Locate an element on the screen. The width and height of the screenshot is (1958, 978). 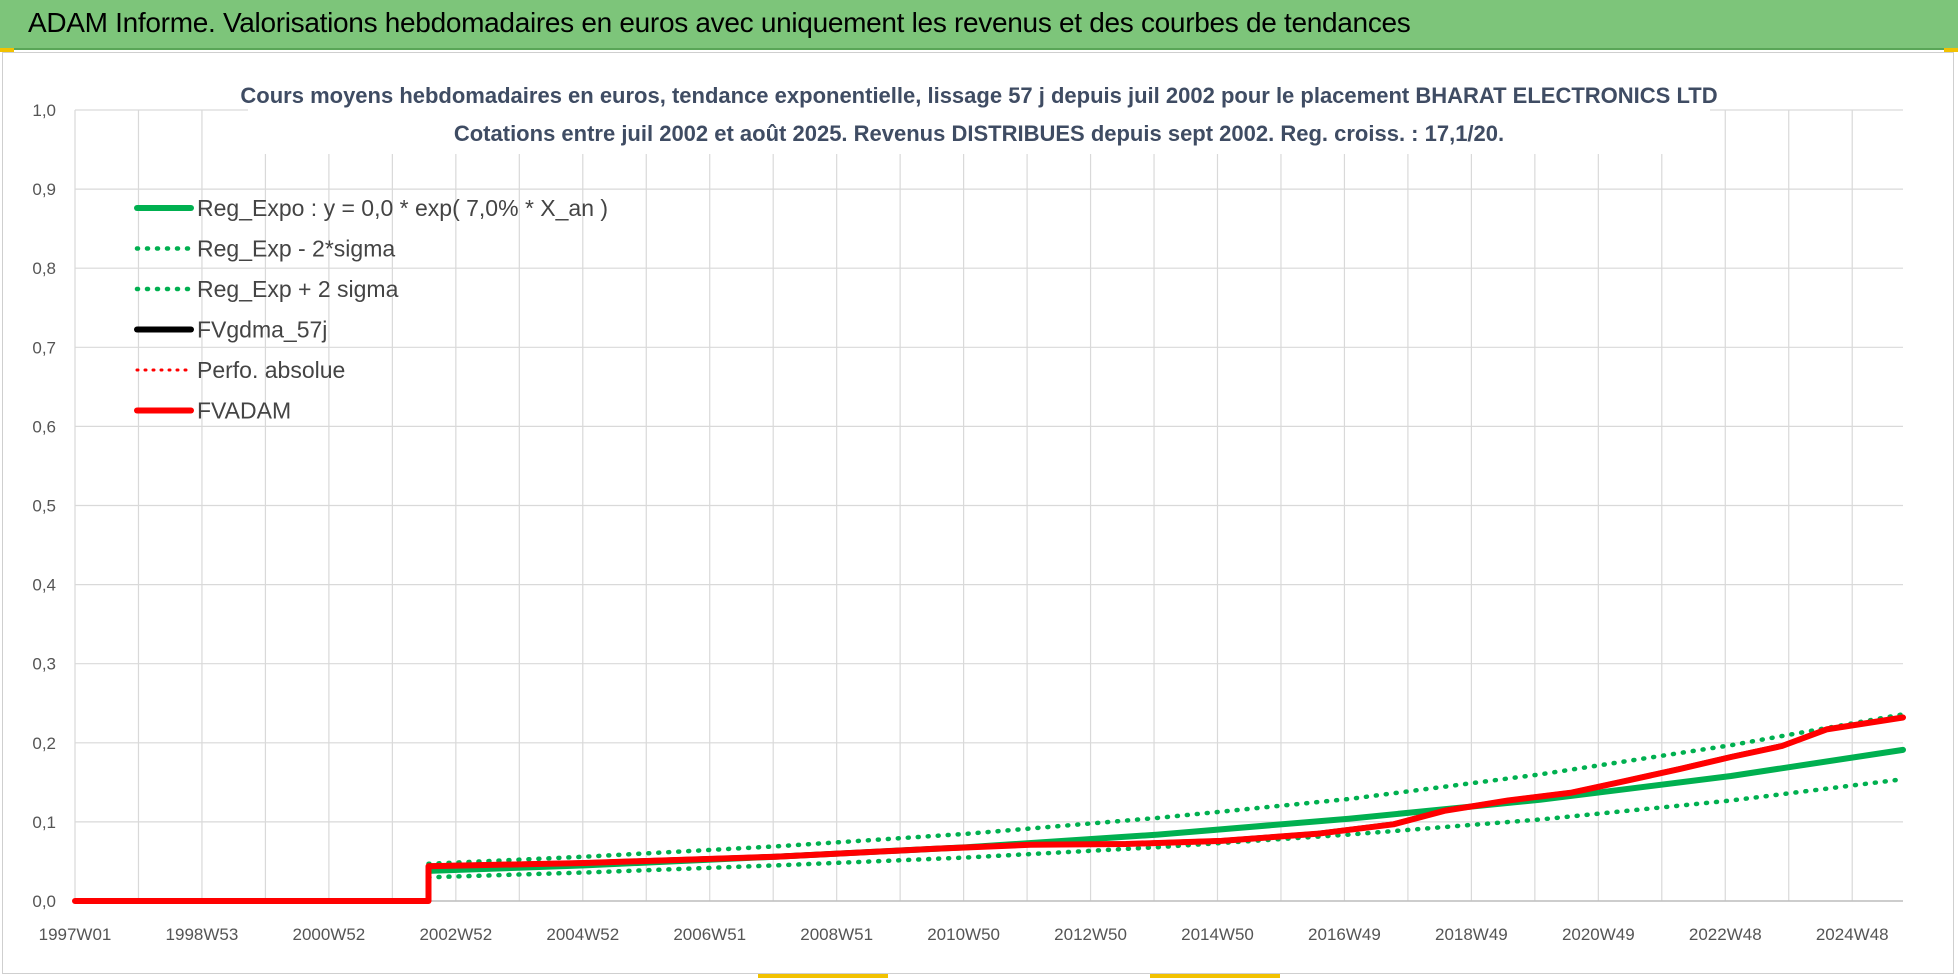
x-tick-label: 2000W52 is located at coordinates (328, 934).